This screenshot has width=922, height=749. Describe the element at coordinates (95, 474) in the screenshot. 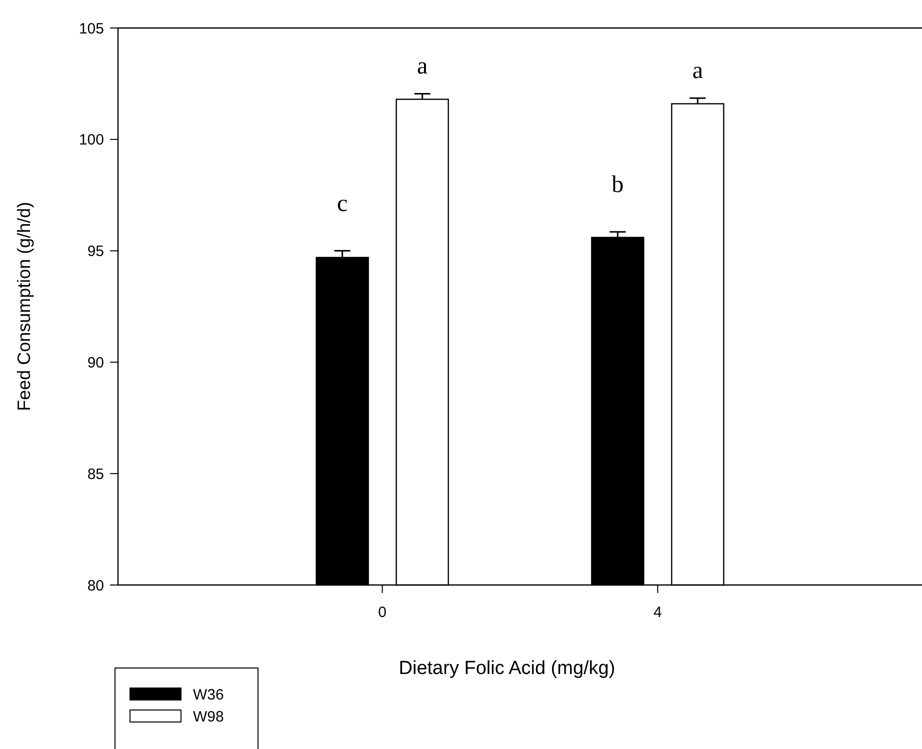

I see `y-tick-label: 85` at that location.